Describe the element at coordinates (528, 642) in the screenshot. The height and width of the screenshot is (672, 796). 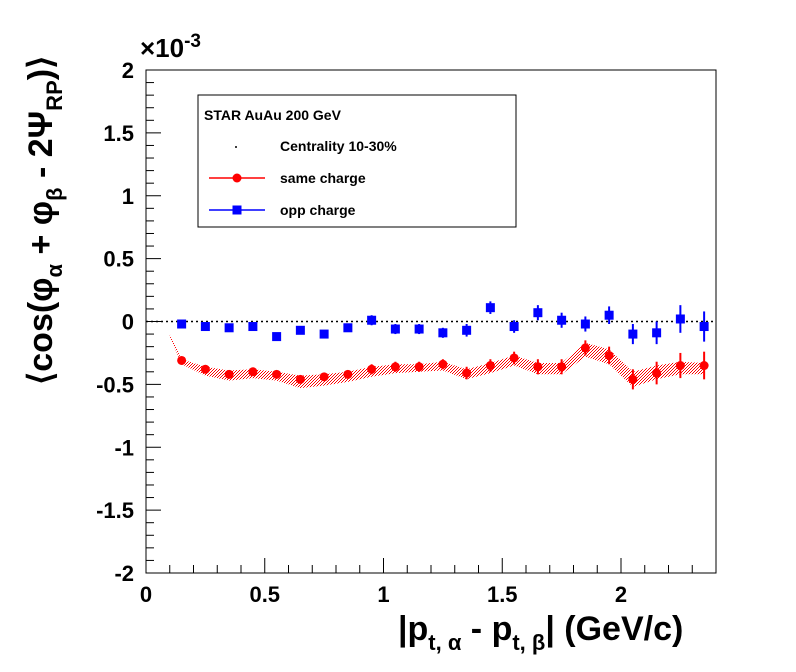
I see `x-axis-title-sub-2: t, β` at that location.